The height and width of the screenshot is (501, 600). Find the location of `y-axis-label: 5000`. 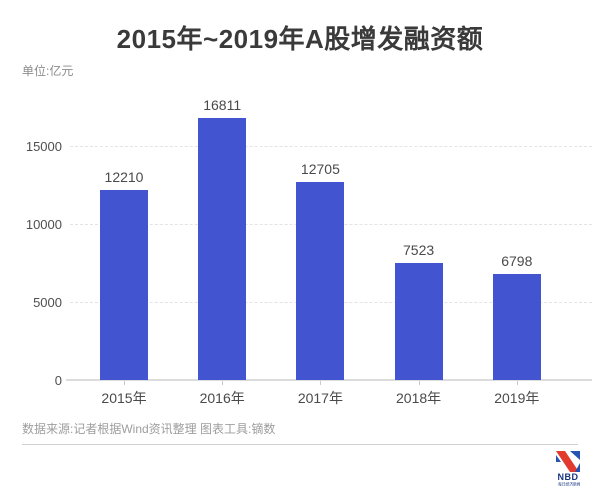

y-axis-label: 5000 is located at coordinates (47, 302).